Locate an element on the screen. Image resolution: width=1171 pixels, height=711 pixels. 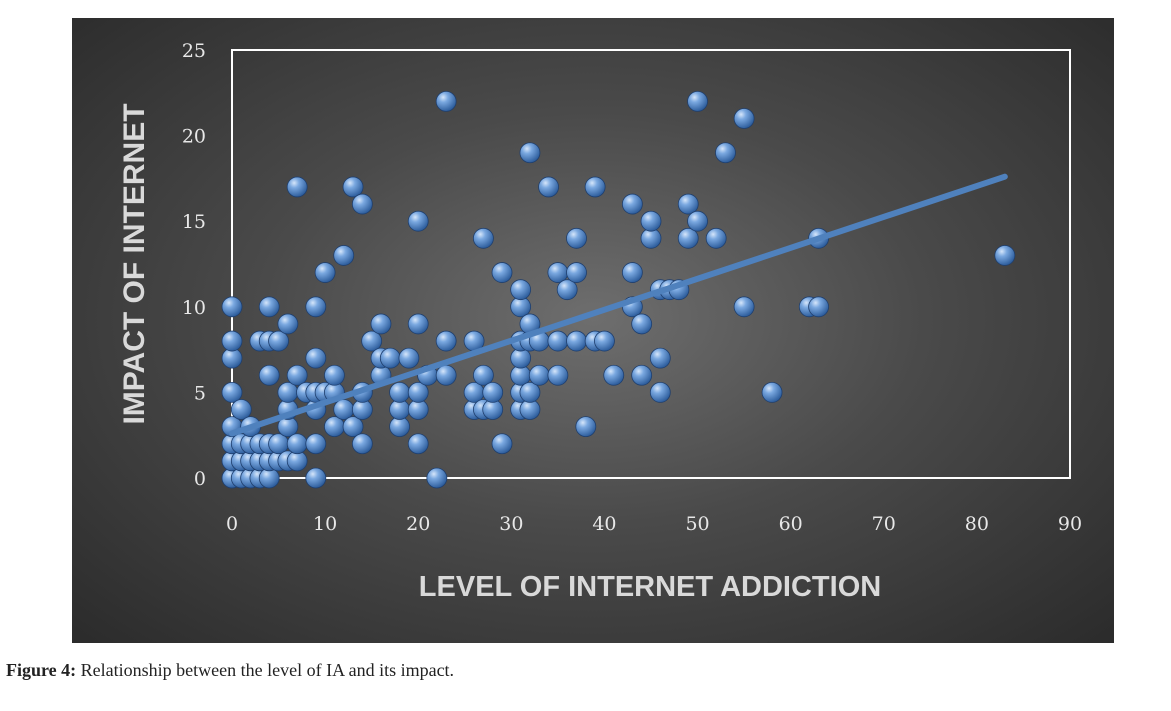
x-tick-label: 0 is located at coordinates (232, 524).